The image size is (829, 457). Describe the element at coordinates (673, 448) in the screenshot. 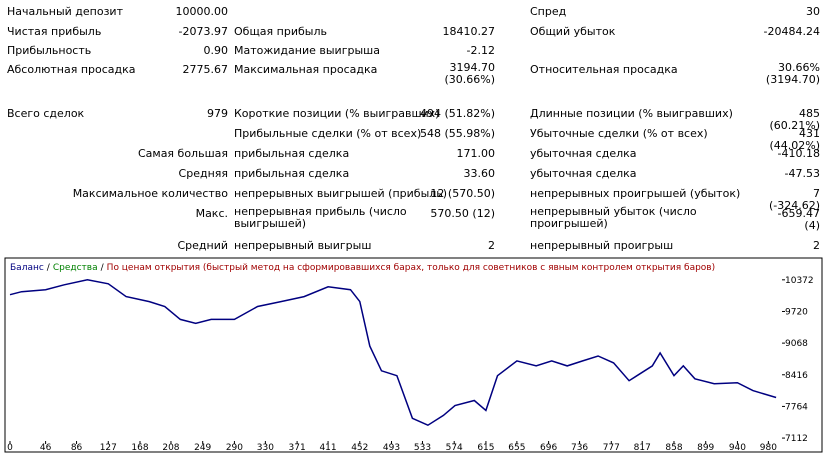

I see `x-tick-label: 858` at that location.